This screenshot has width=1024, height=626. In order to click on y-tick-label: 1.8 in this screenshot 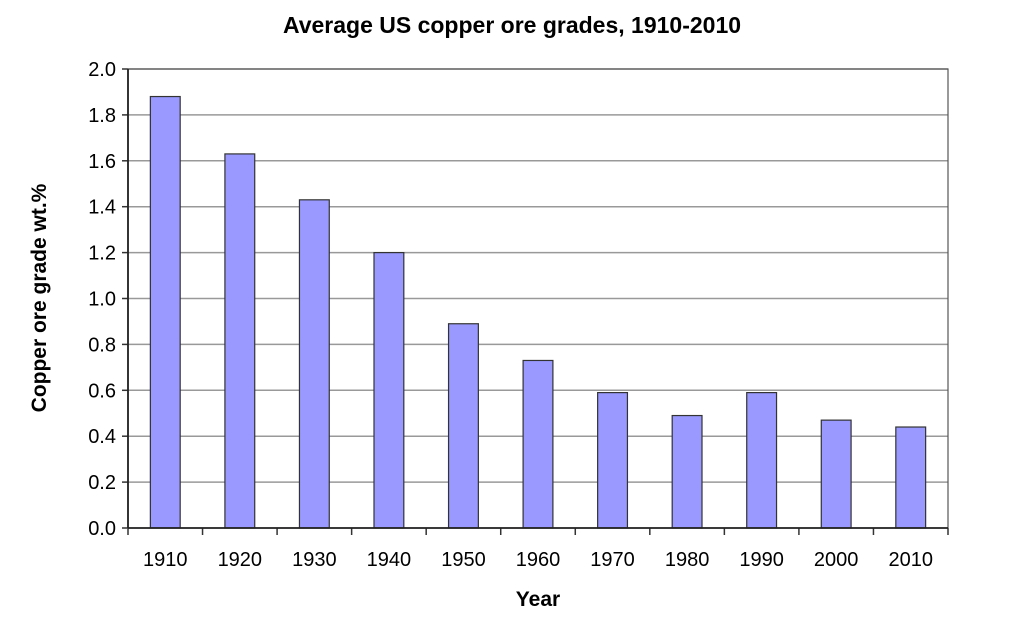, I will do `click(102, 116)`.